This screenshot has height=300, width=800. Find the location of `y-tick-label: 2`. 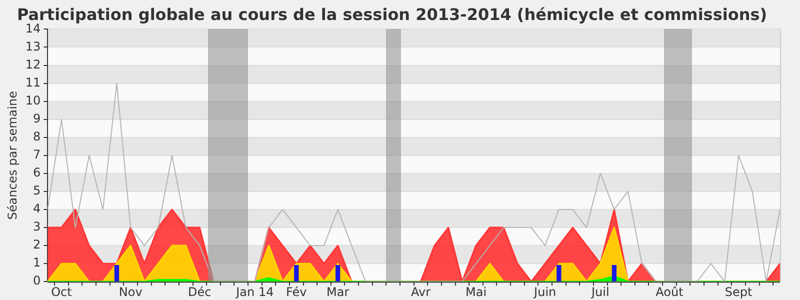

y-tick-label: 2 is located at coordinates (37, 245).